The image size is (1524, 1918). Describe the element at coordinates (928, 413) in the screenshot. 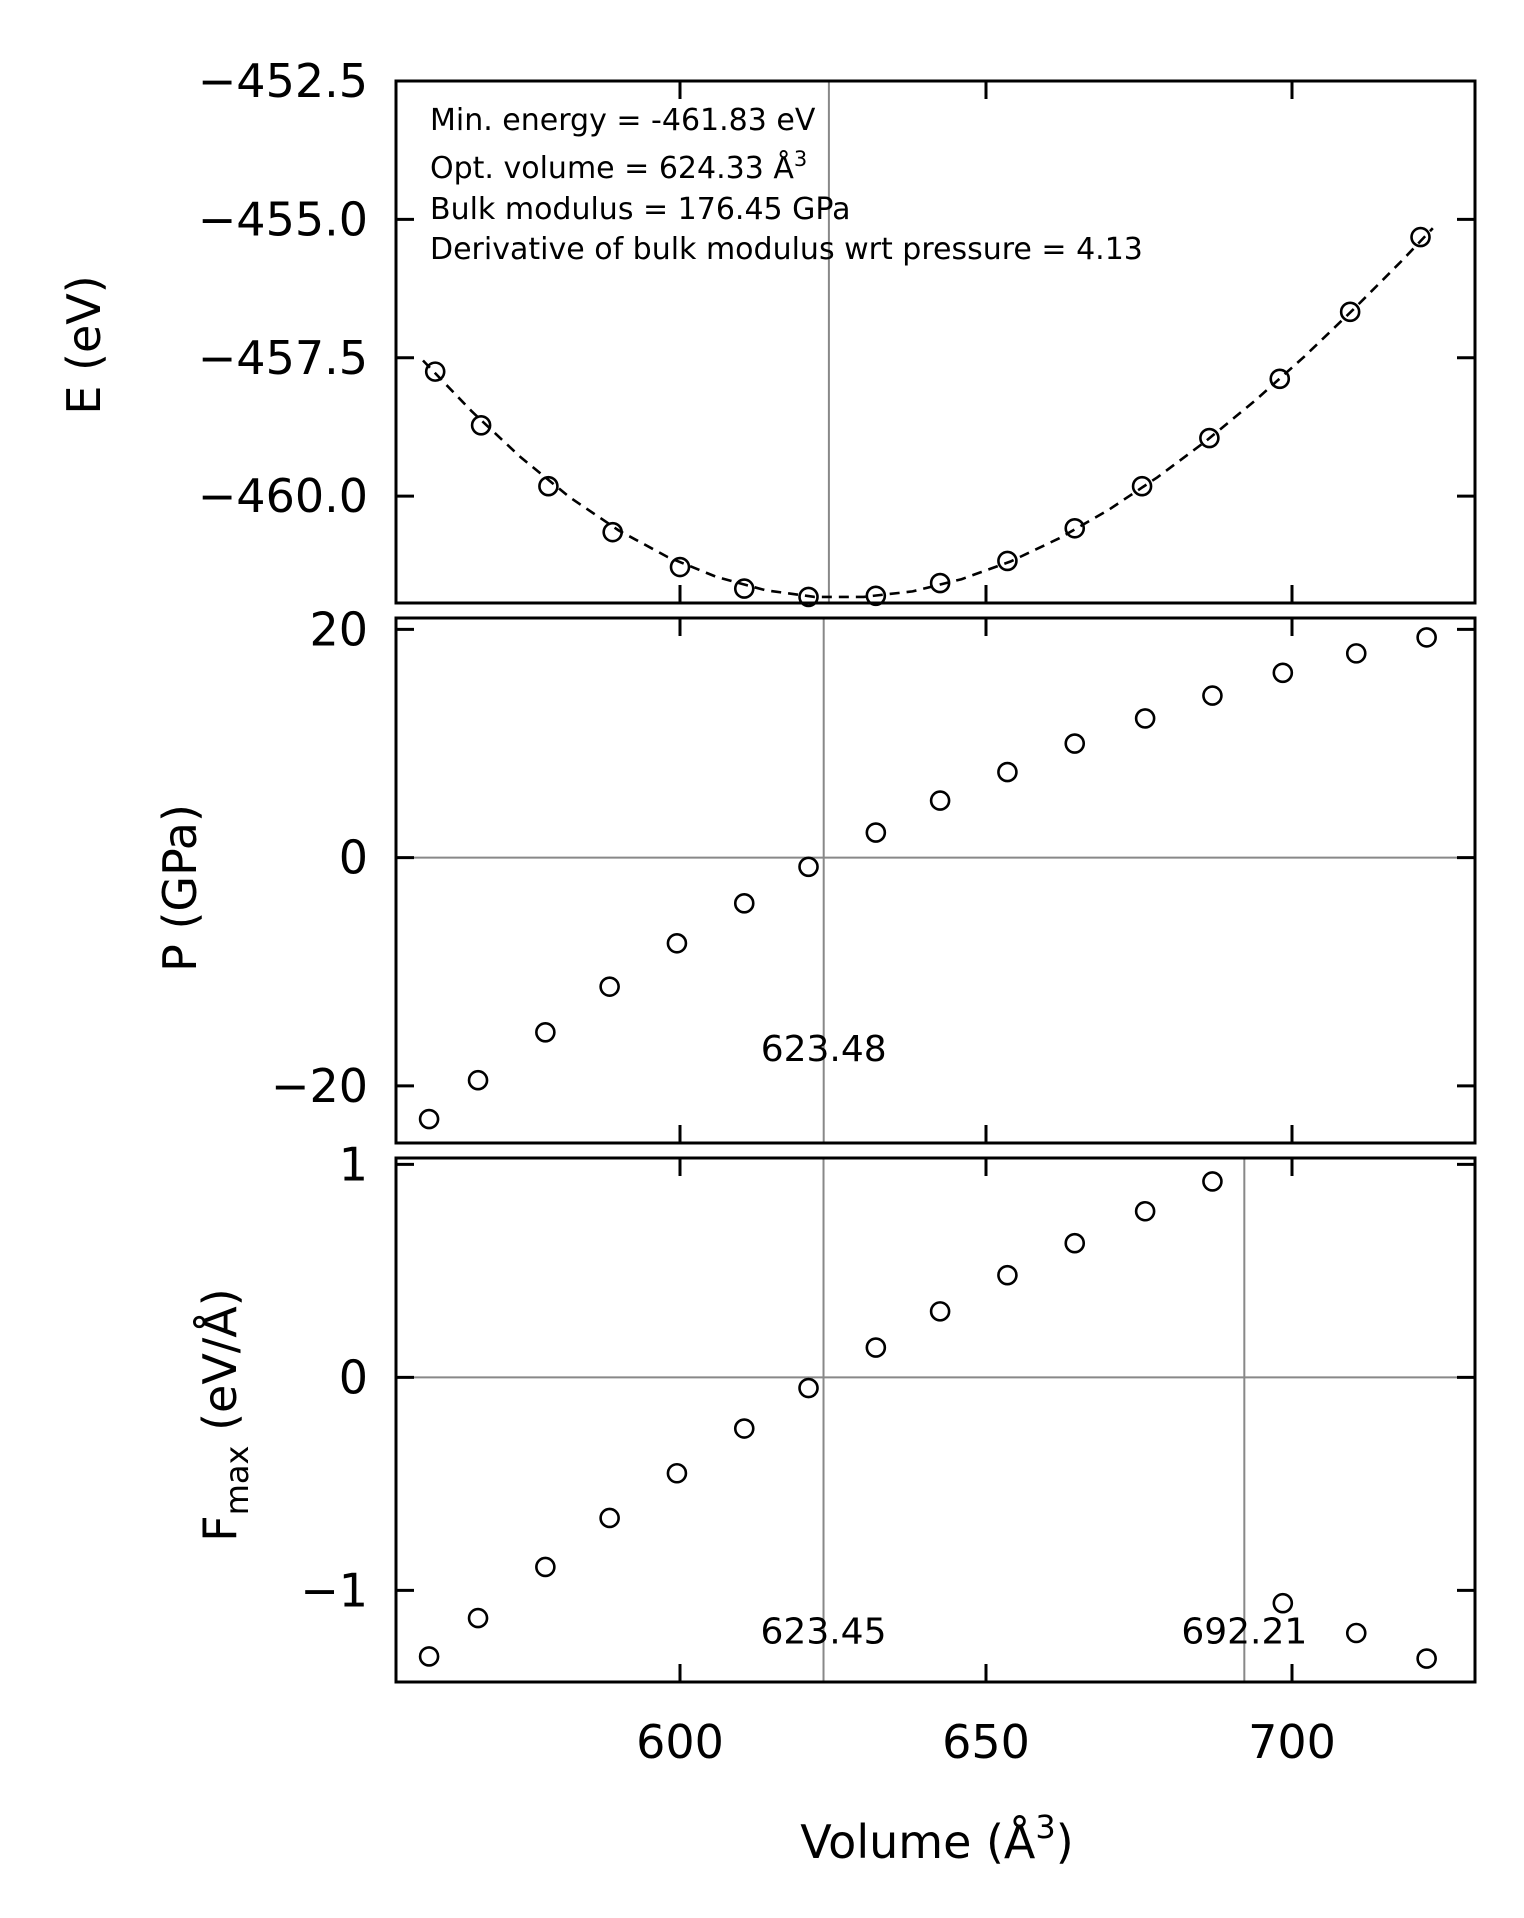

I see `energy-fit-curve` at that location.